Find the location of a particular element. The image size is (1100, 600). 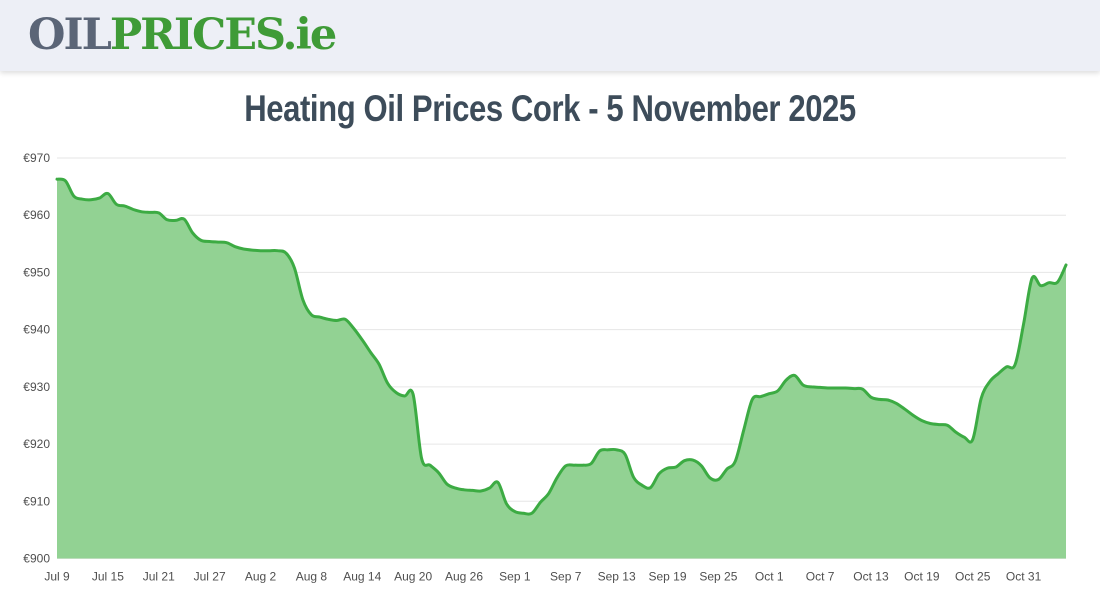

x-axis-label-Oct-31: Oct 31 is located at coordinates (1024, 577).